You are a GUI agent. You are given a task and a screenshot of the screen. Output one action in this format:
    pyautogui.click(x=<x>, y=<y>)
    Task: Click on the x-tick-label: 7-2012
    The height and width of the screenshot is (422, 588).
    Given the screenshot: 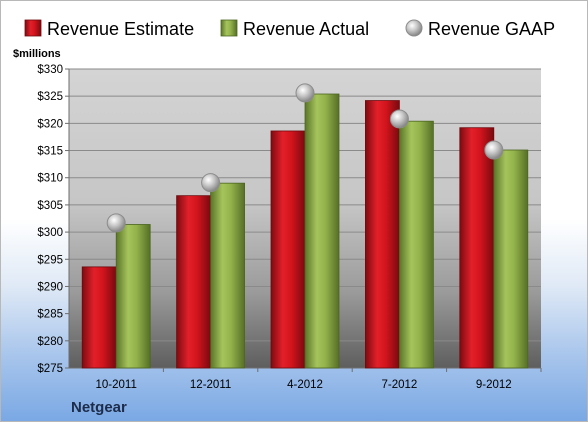 What is the action you would take?
    pyautogui.click(x=399, y=385)
    